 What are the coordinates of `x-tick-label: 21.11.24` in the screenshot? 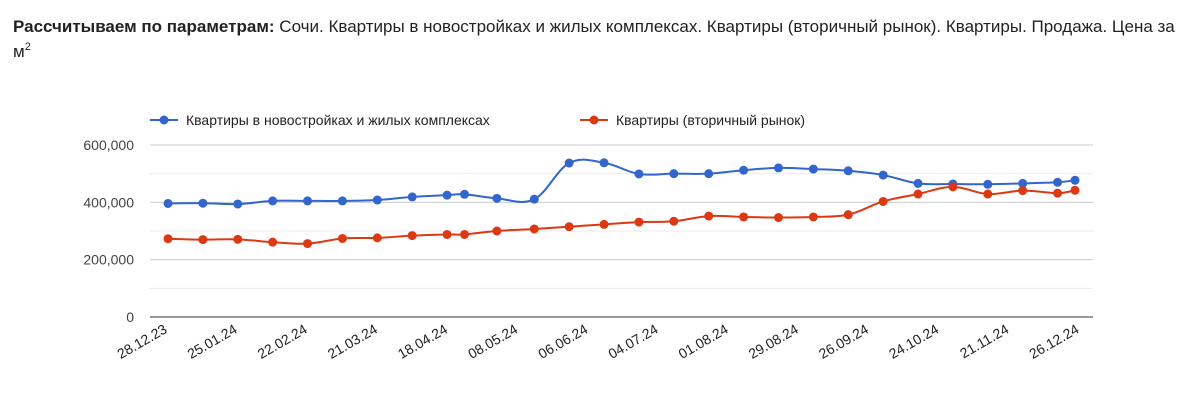 It's located at (984, 341).